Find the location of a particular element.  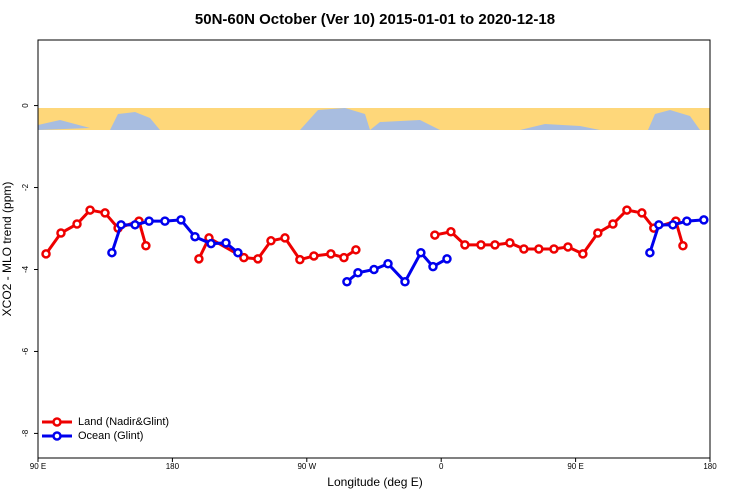

y-tick-label: -2 is located at coordinates (25, 187).